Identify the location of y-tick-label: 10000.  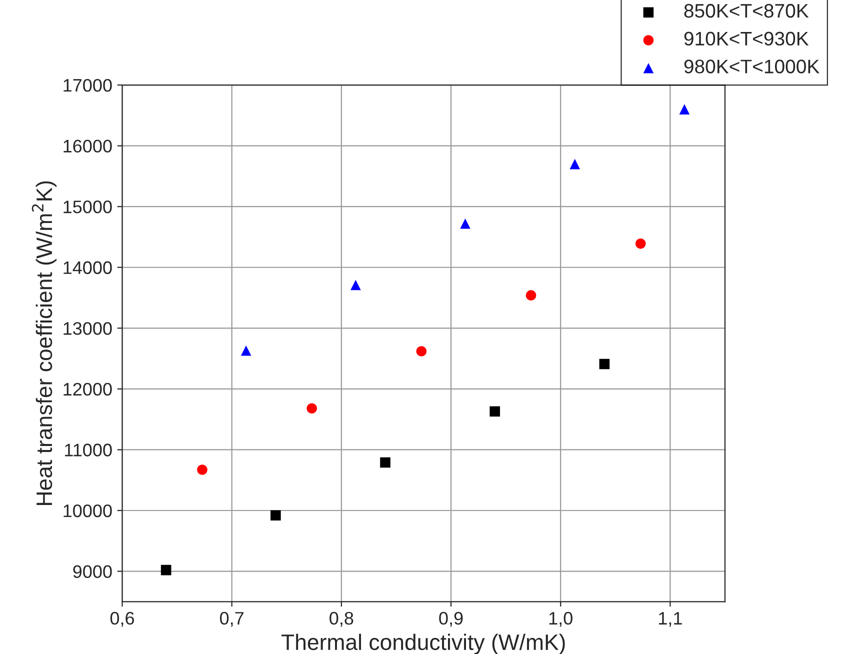
(88, 511).